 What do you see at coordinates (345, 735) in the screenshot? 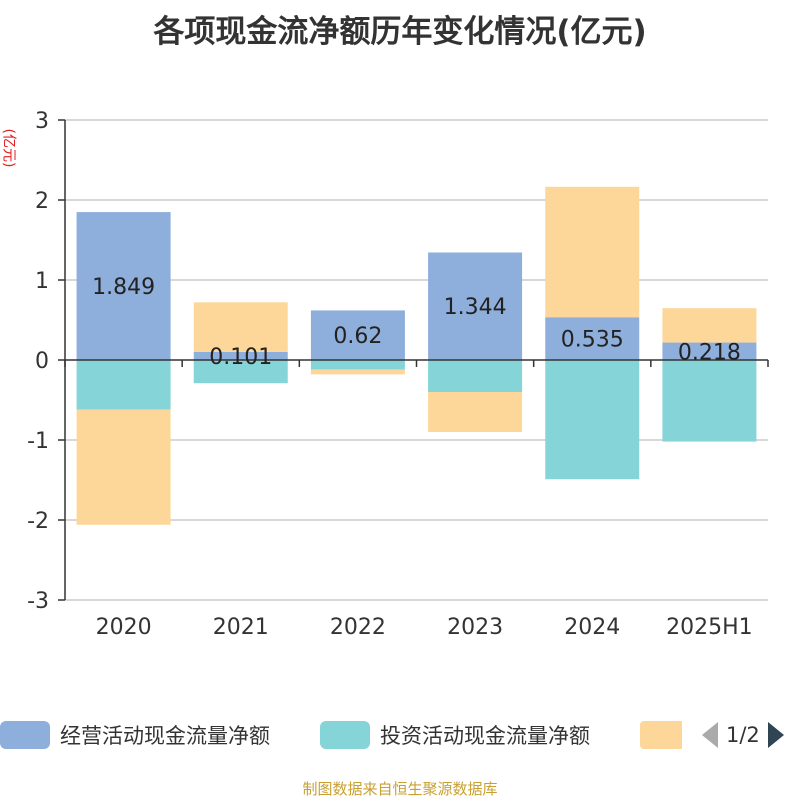
I see `legend-swatch-investing` at bounding box center [345, 735].